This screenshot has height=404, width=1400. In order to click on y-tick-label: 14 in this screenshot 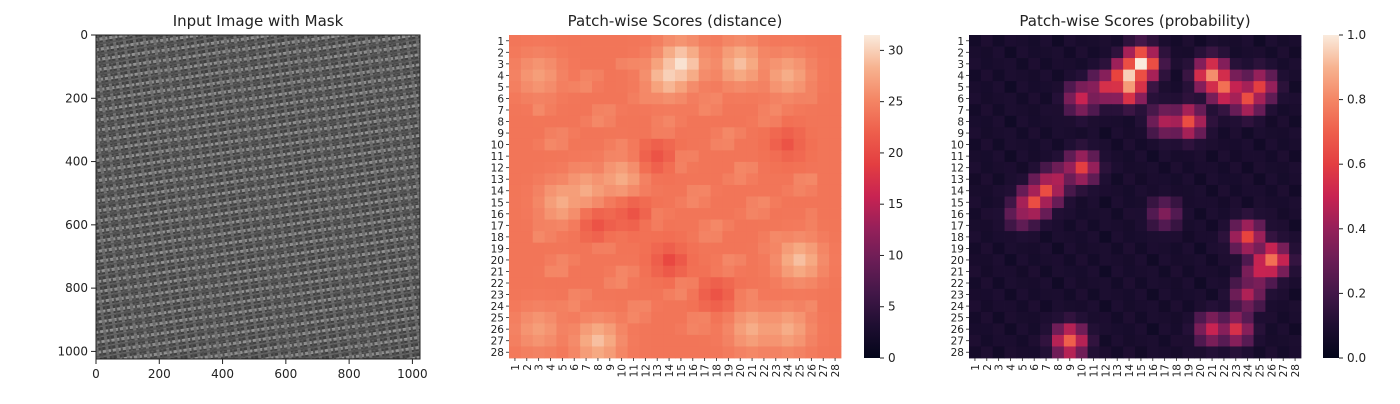, I will do `click(498, 192)`.